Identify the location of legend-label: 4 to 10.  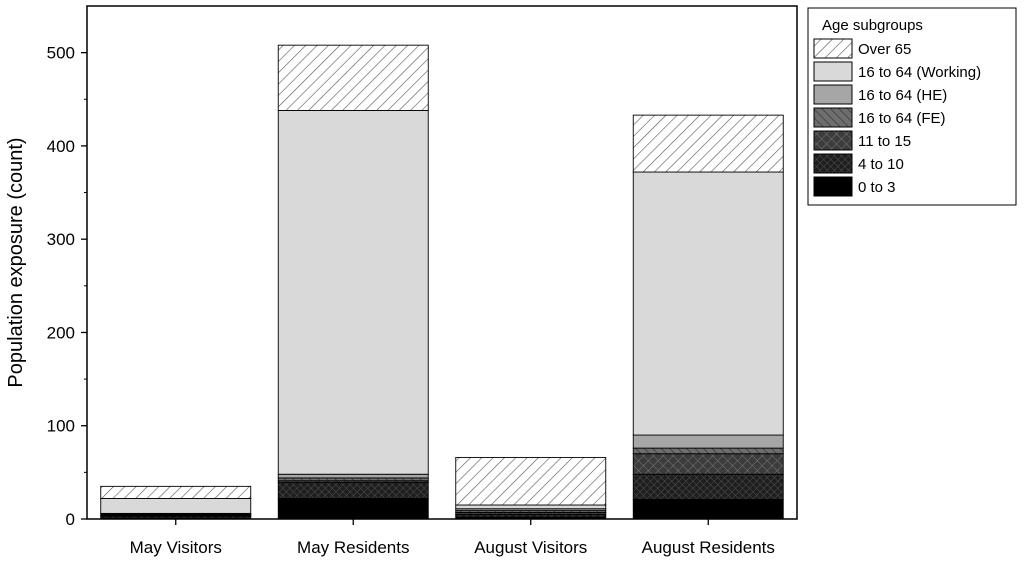
(881, 164).